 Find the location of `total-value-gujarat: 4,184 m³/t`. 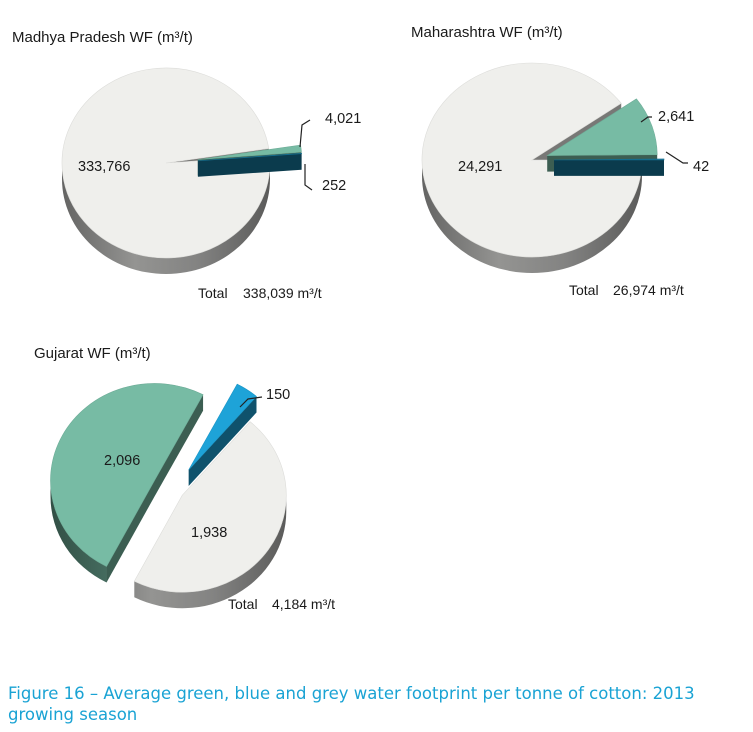

total-value-gujarat: 4,184 m³/t is located at coordinates (303, 604).